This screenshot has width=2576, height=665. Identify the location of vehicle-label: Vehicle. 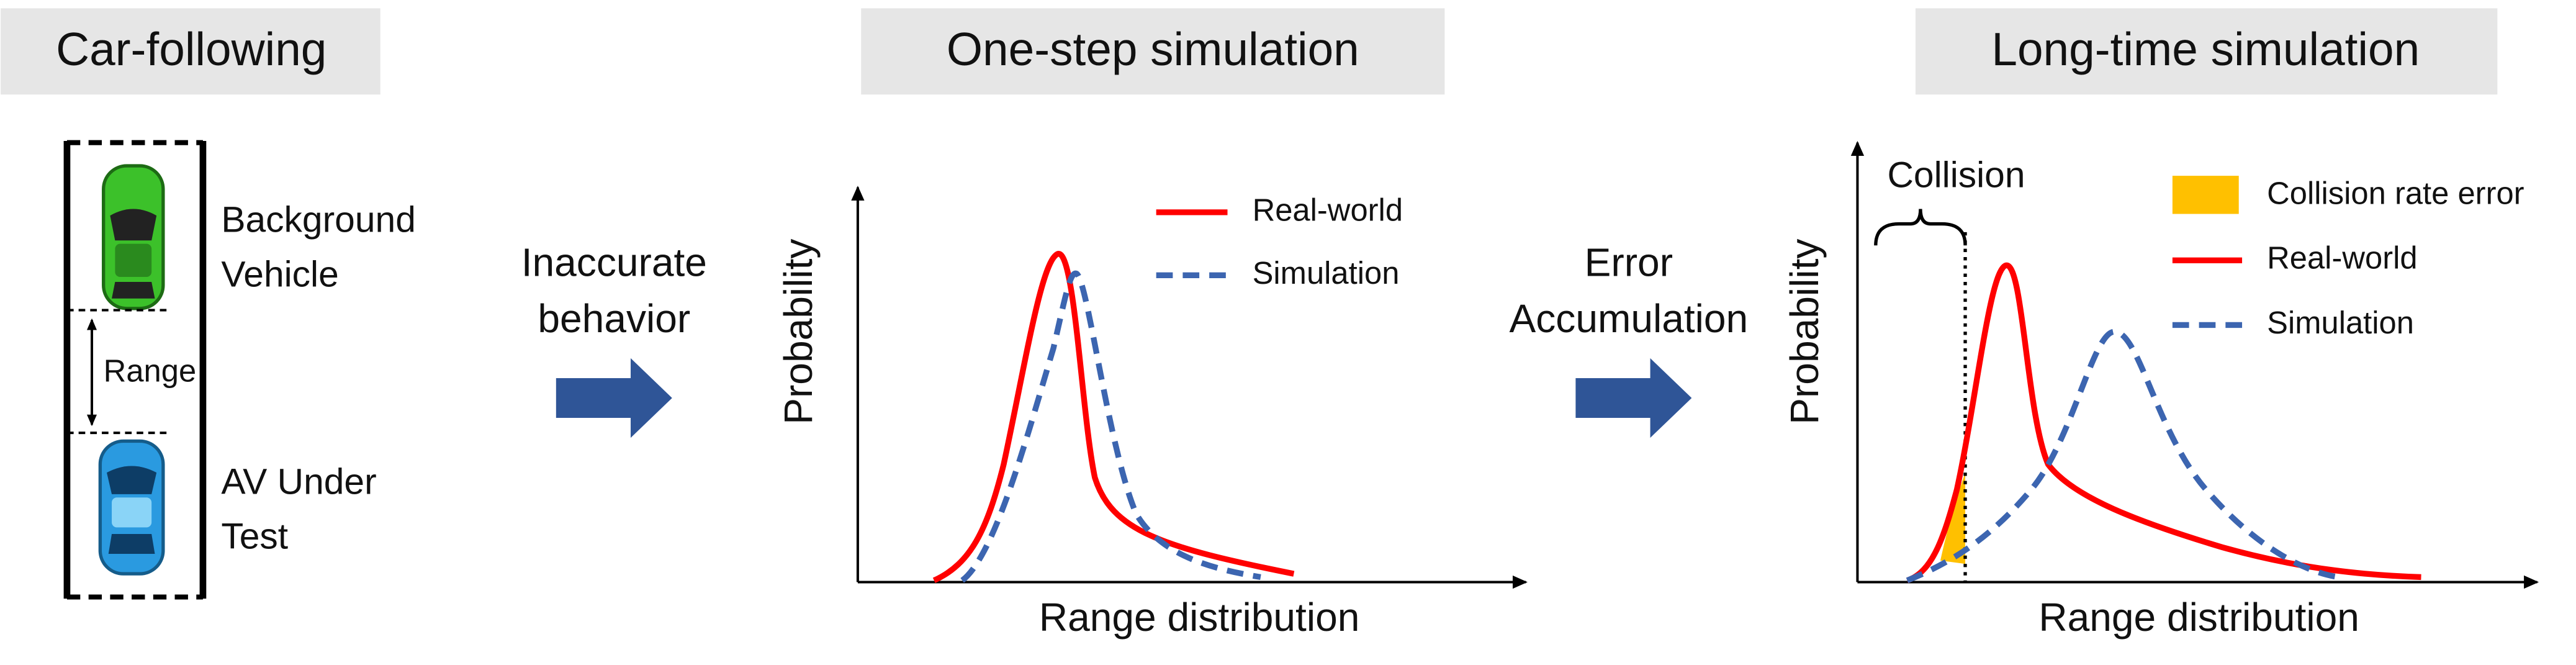
(279, 275).